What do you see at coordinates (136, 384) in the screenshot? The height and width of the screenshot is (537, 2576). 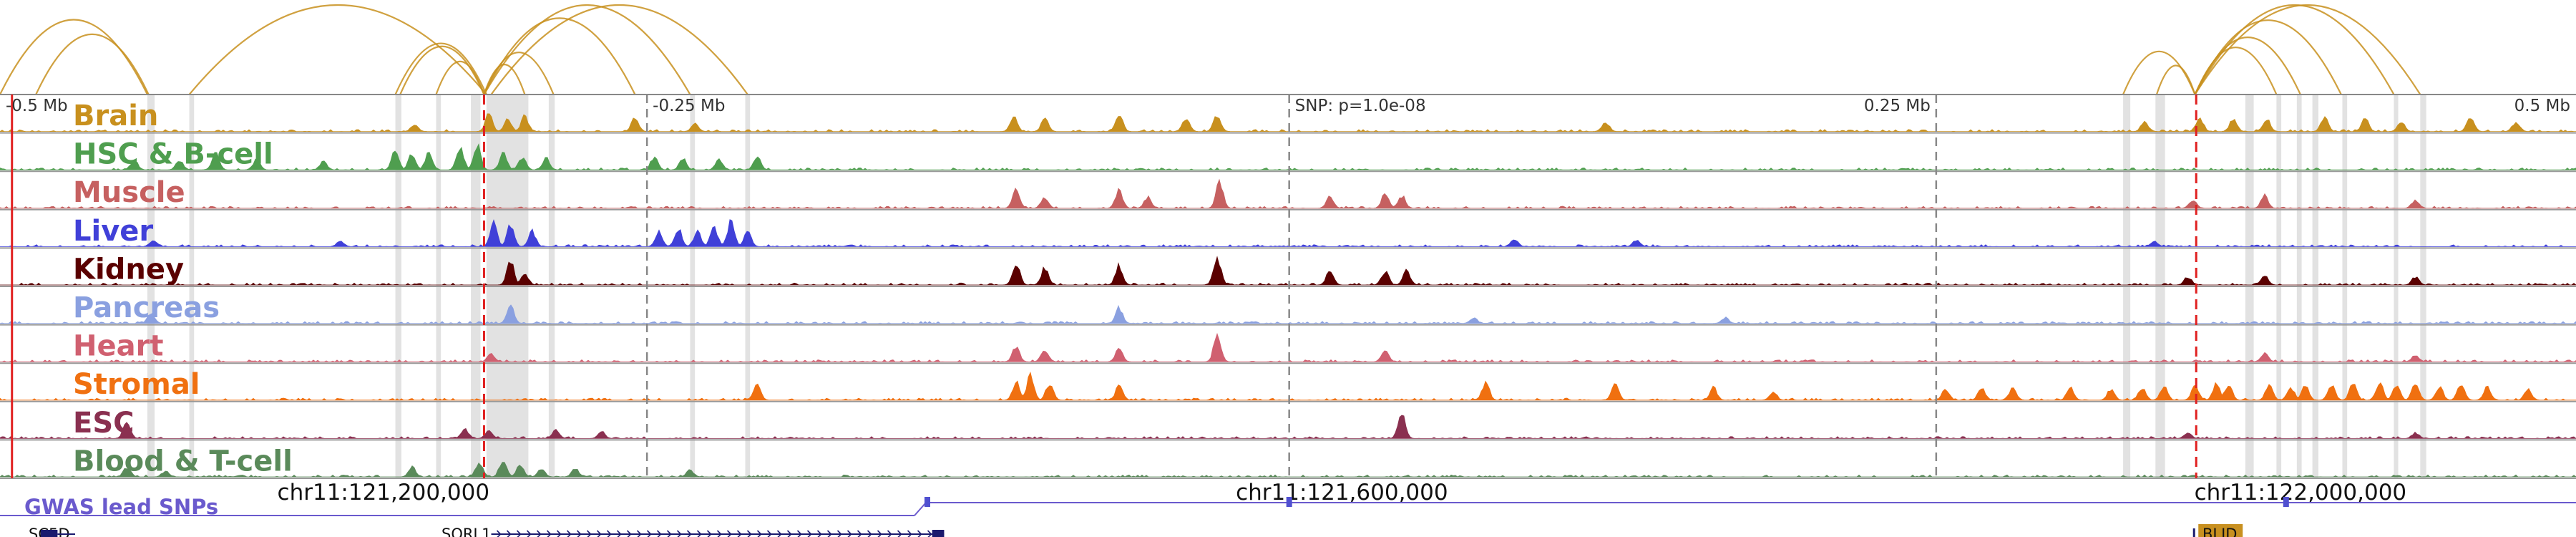 I see `track-label-7: Stromal` at bounding box center [136, 384].